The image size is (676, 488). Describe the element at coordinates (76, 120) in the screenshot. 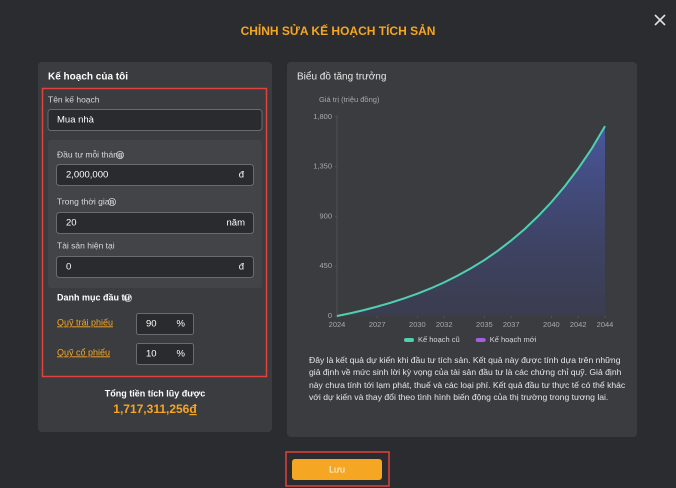

I see `input-value: Mua nhà` at that location.